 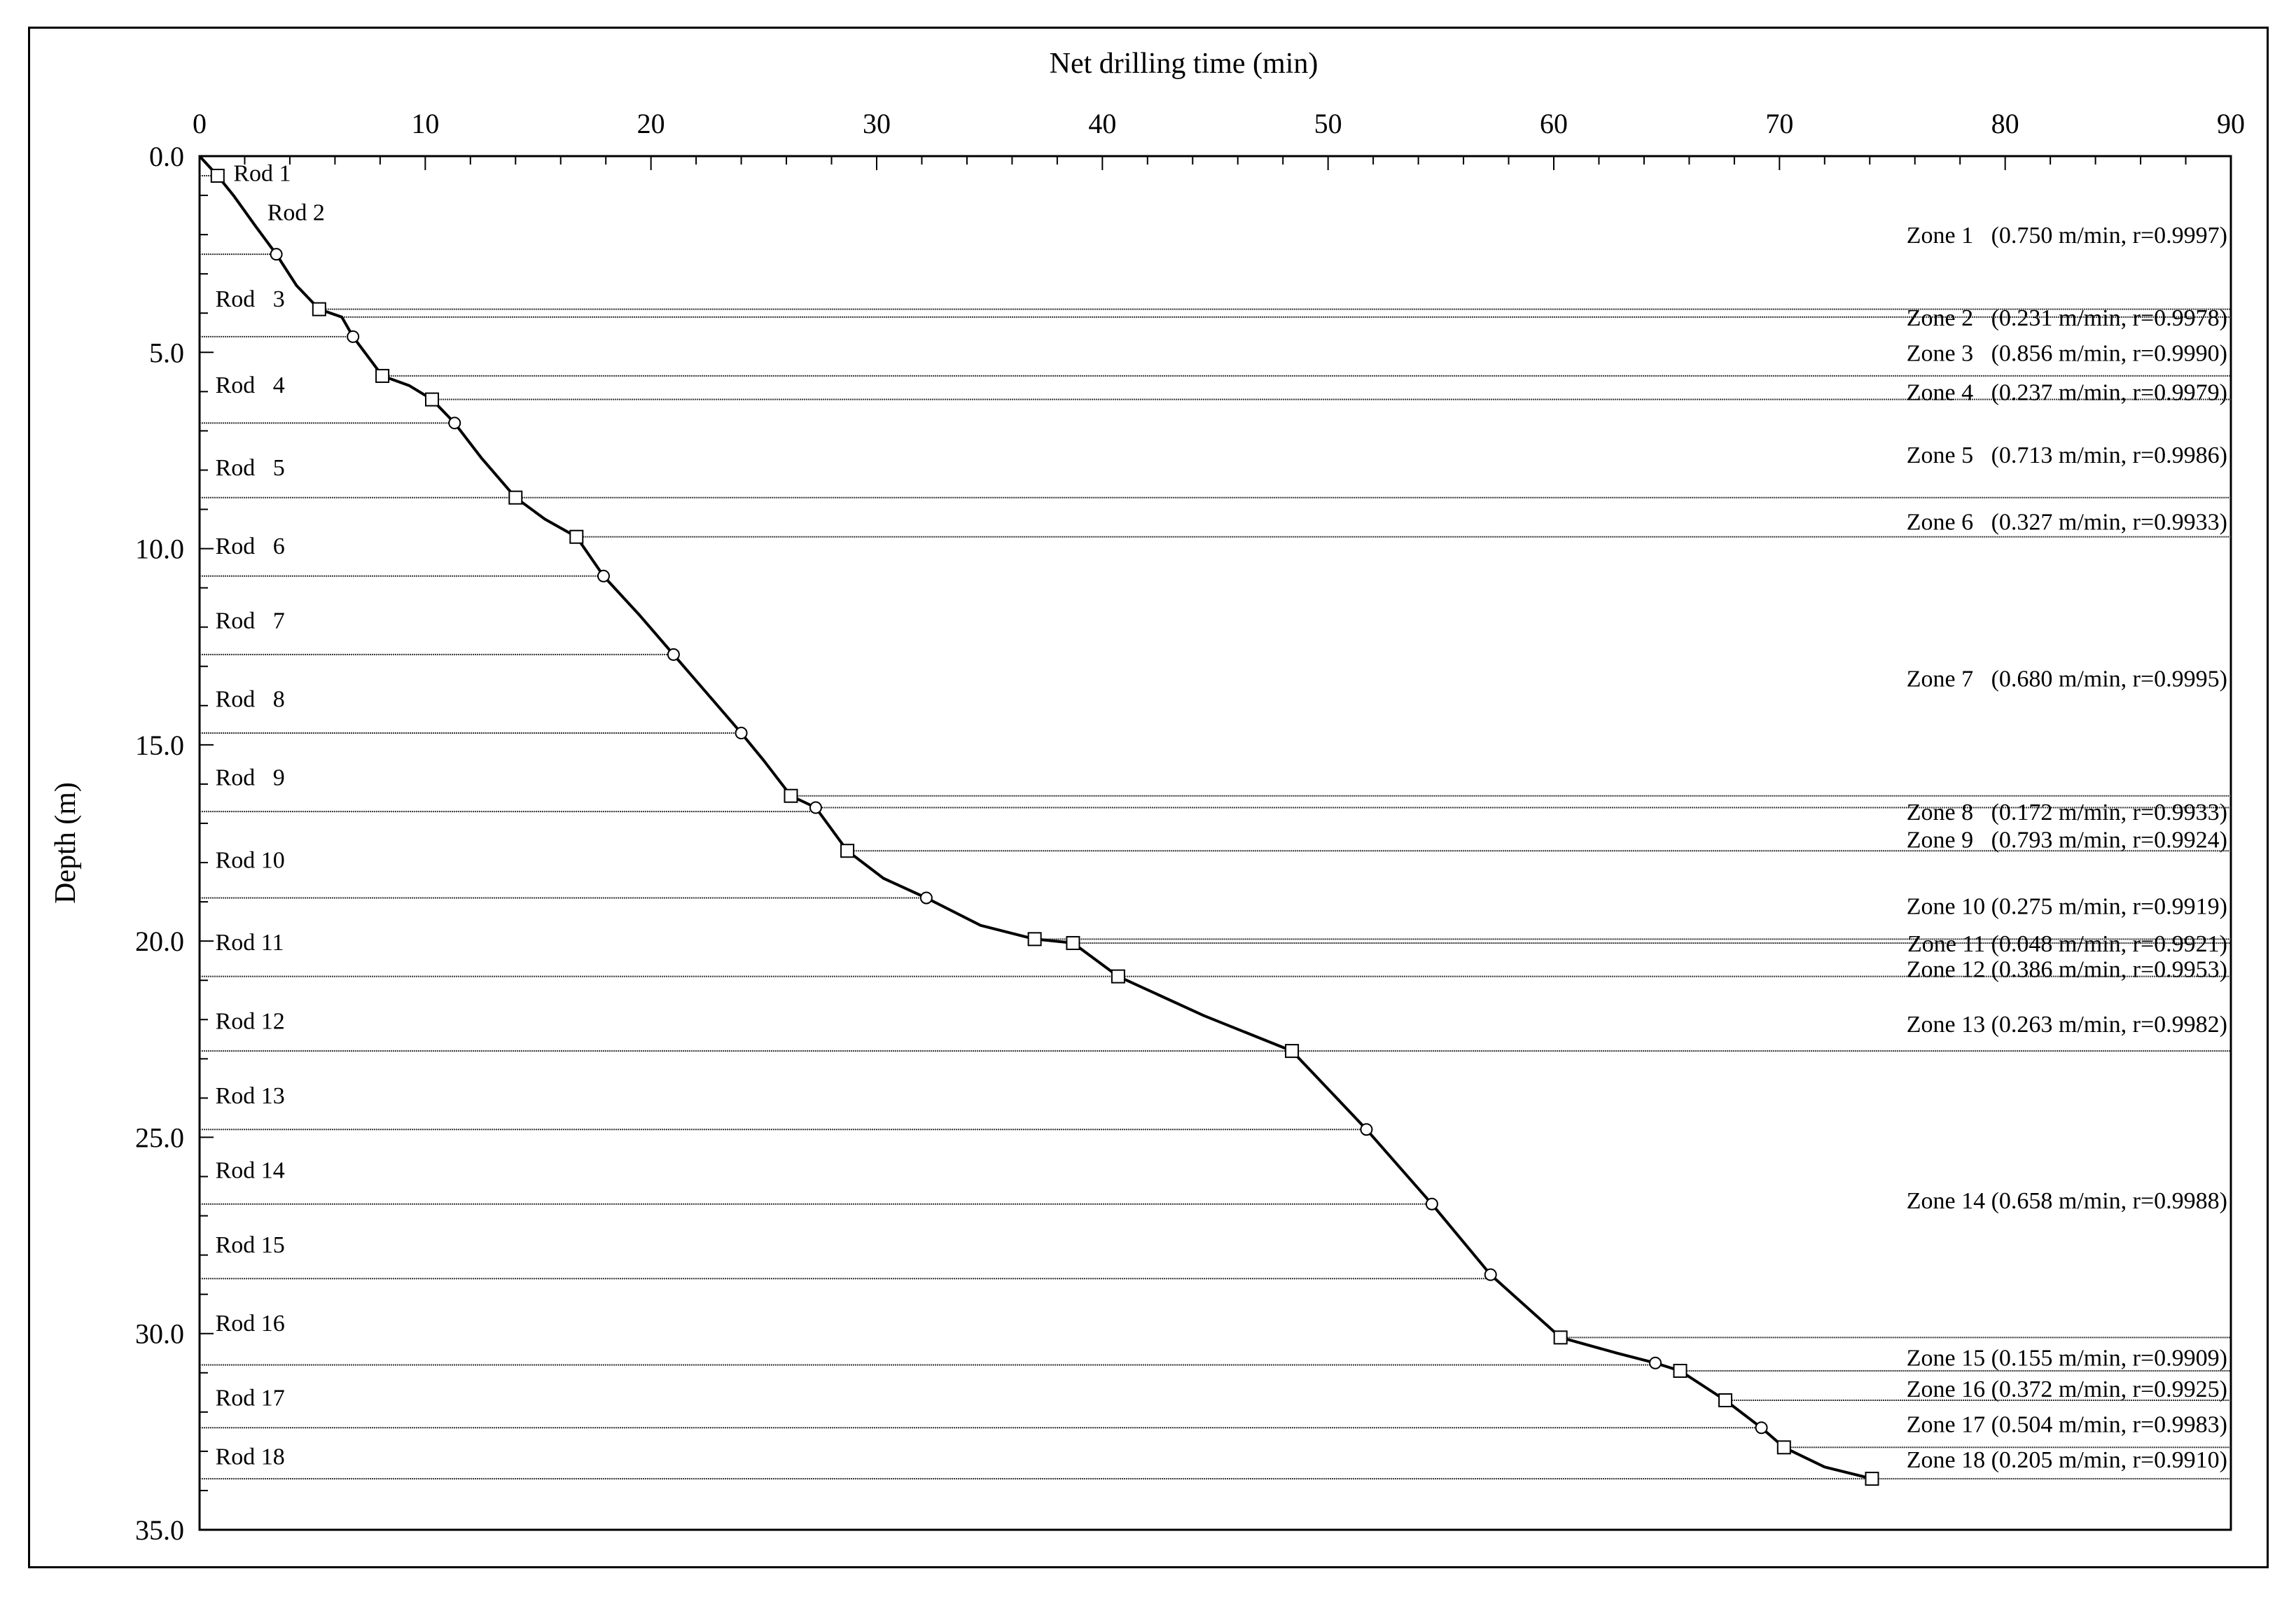 I want to click on zone-label: Zone 5 (0.713 m/min, r=0.9986), so click(x=2067, y=455).